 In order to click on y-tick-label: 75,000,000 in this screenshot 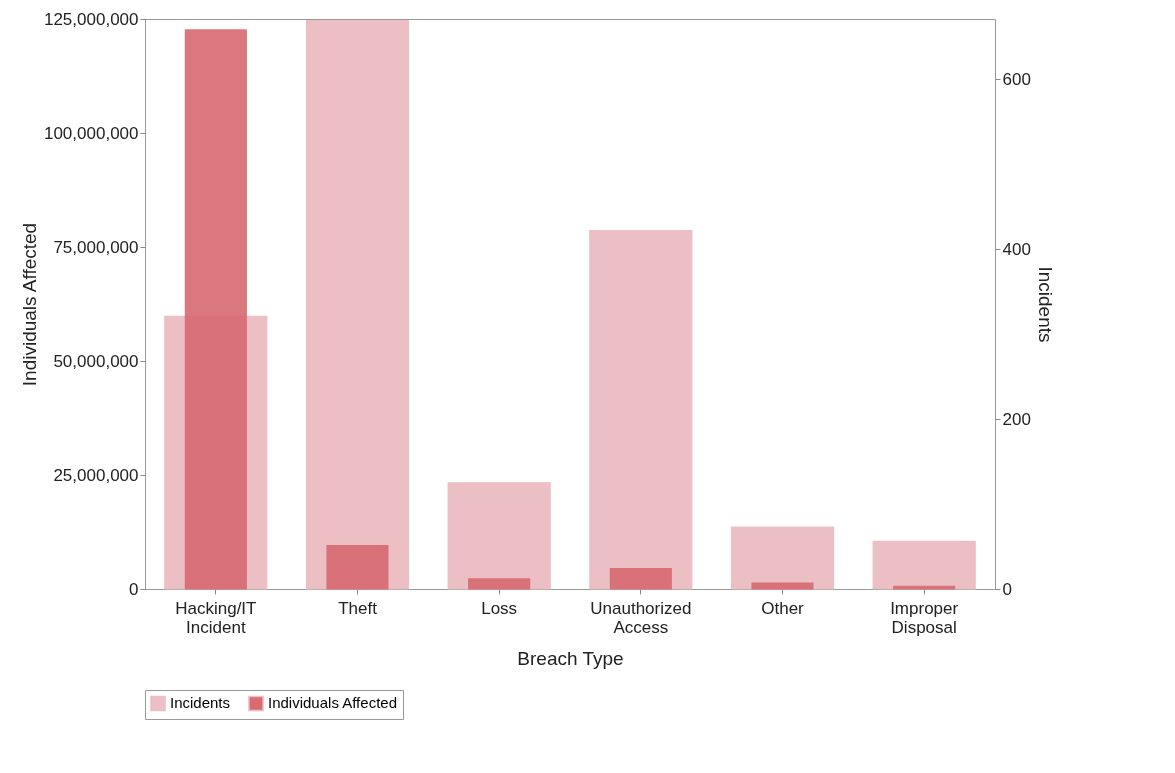, I will do `click(96, 247)`.